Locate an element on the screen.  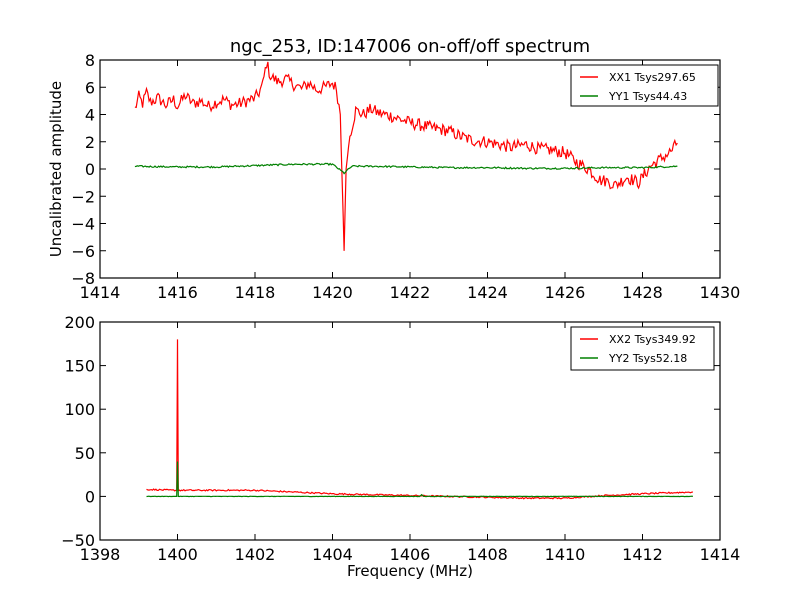
y-tick-label: 2 is located at coordinates (90, 142).